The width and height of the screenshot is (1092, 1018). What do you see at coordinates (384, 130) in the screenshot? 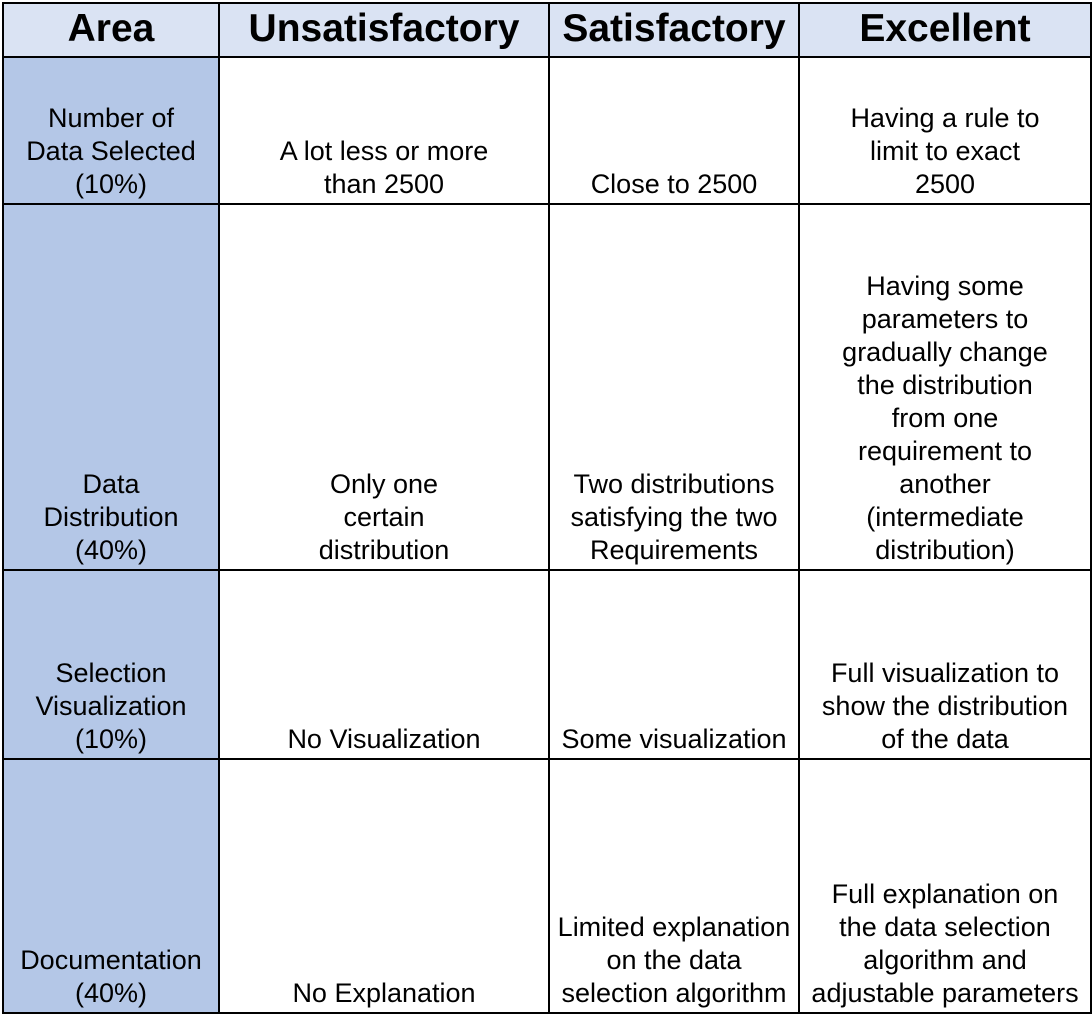
I see `unsatisfactory-cell: A lot less or more than 2500` at bounding box center [384, 130].